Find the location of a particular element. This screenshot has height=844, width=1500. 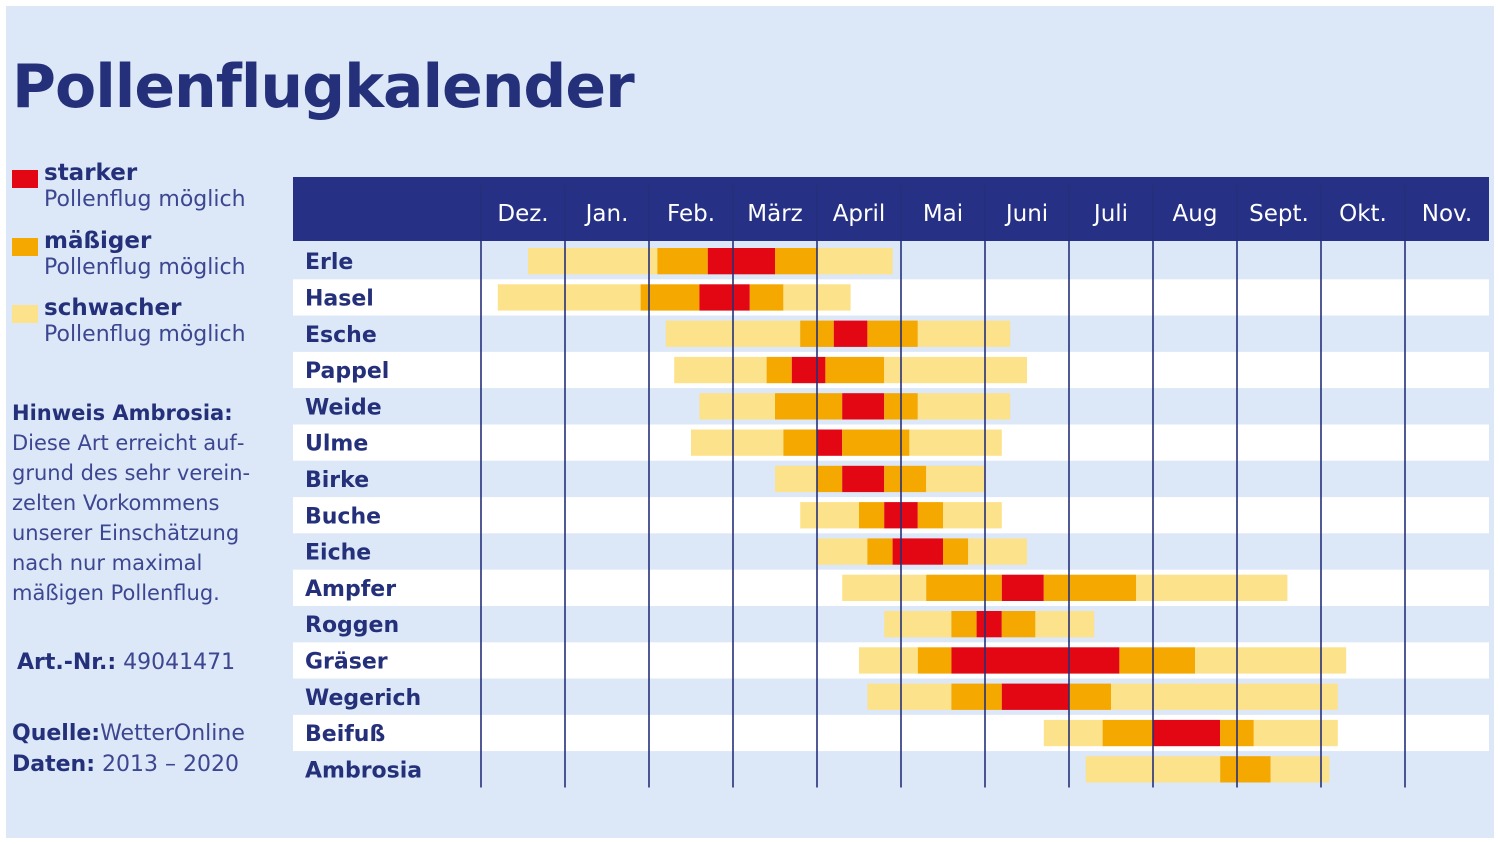

plant-label: Buche is located at coordinates (343, 516).